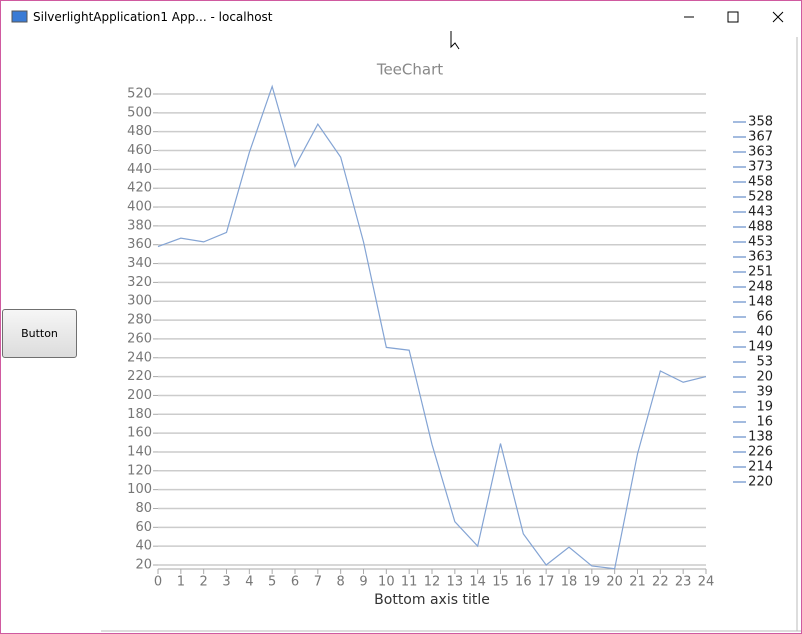 The height and width of the screenshot is (634, 802). I want to click on x-tick-label: 2, so click(204, 582).